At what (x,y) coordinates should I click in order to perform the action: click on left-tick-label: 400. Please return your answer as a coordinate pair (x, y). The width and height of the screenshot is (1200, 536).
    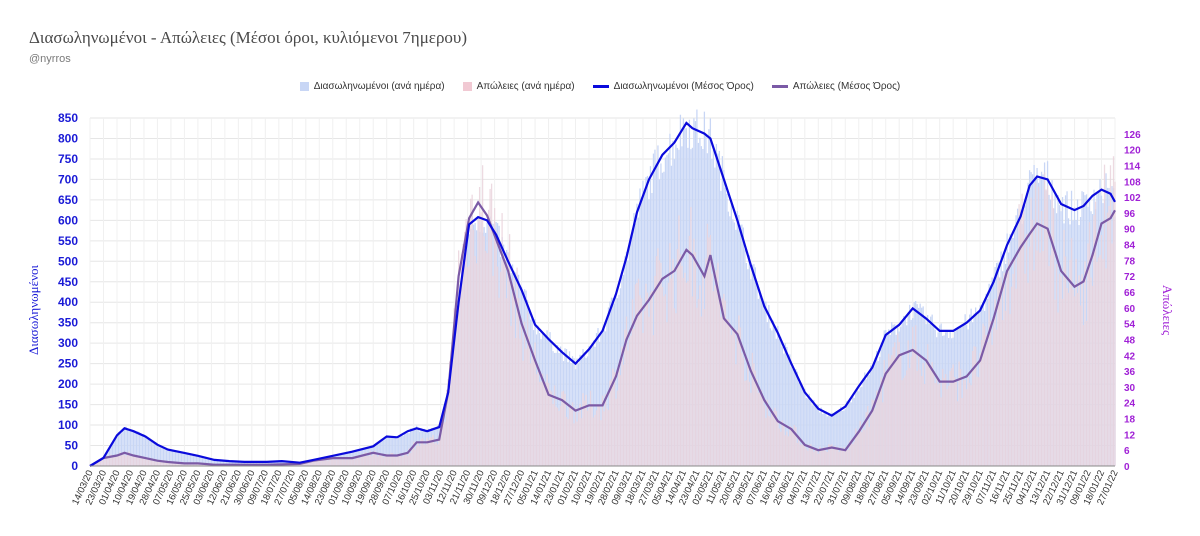
    Looking at the image, I should click on (68, 302).